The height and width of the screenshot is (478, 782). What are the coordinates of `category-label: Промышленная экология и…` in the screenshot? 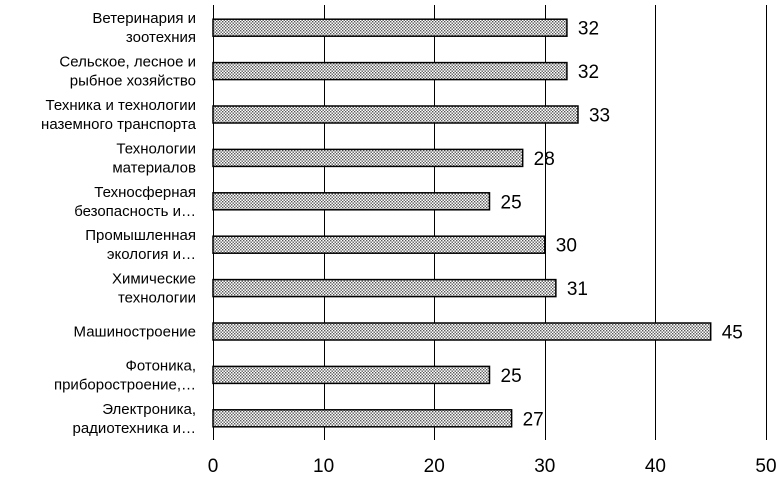 It's located at (140, 245).